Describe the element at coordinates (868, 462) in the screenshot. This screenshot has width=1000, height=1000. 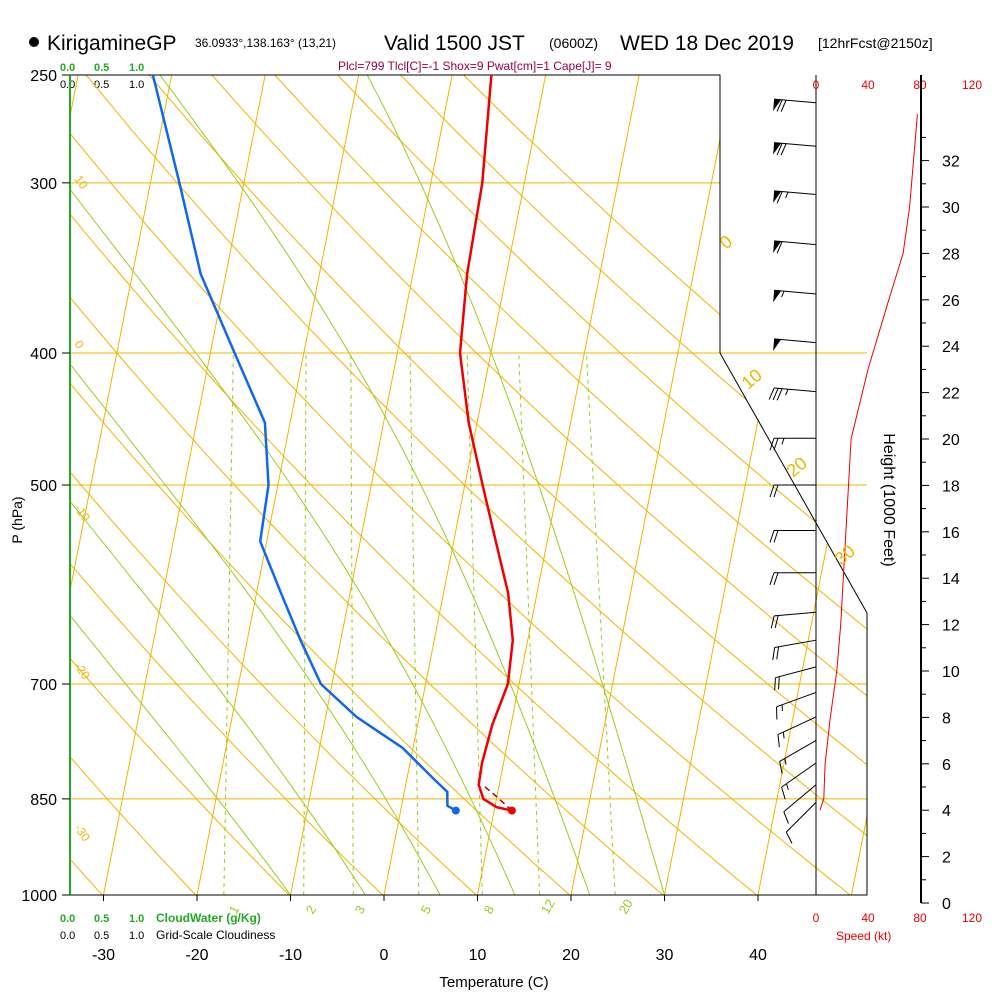
I see `wind-speed-profile-line` at that location.